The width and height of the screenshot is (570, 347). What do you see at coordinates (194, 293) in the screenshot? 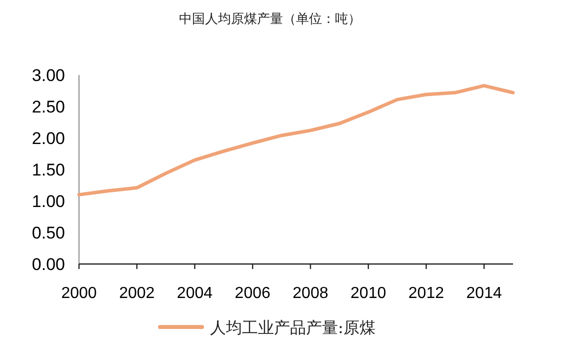
I see `x-tick-label: 2004` at bounding box center [194, 293].